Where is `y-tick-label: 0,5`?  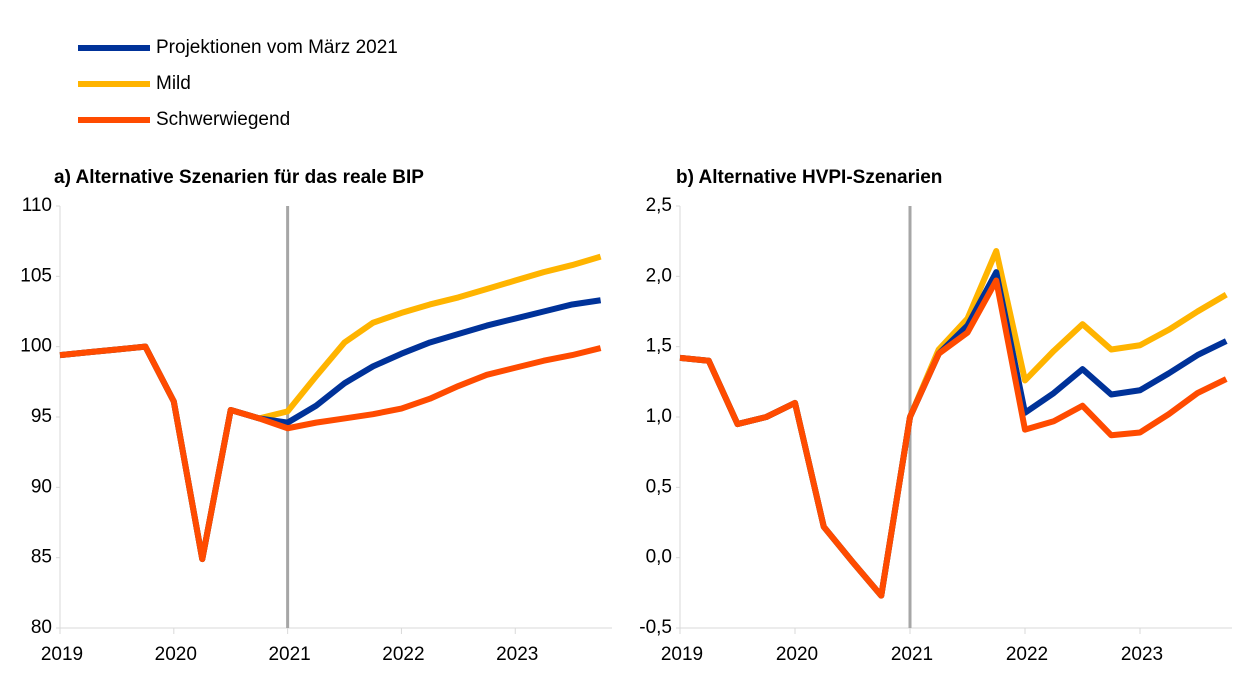
y-tick-label: 0,5 is located at coordinates (659, 486).